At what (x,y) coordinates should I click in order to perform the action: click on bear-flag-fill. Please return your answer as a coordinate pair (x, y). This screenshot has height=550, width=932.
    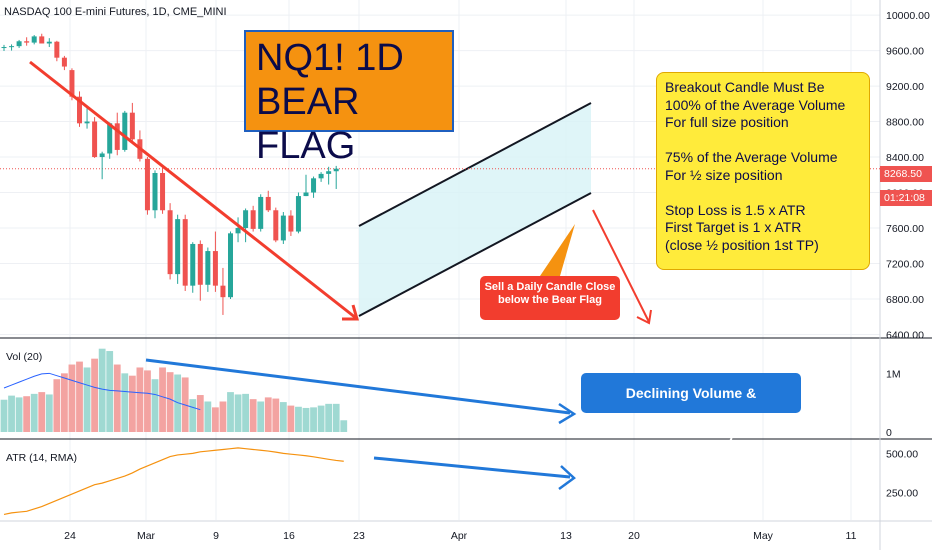
    Looking at the image, I should click on (475, 209).